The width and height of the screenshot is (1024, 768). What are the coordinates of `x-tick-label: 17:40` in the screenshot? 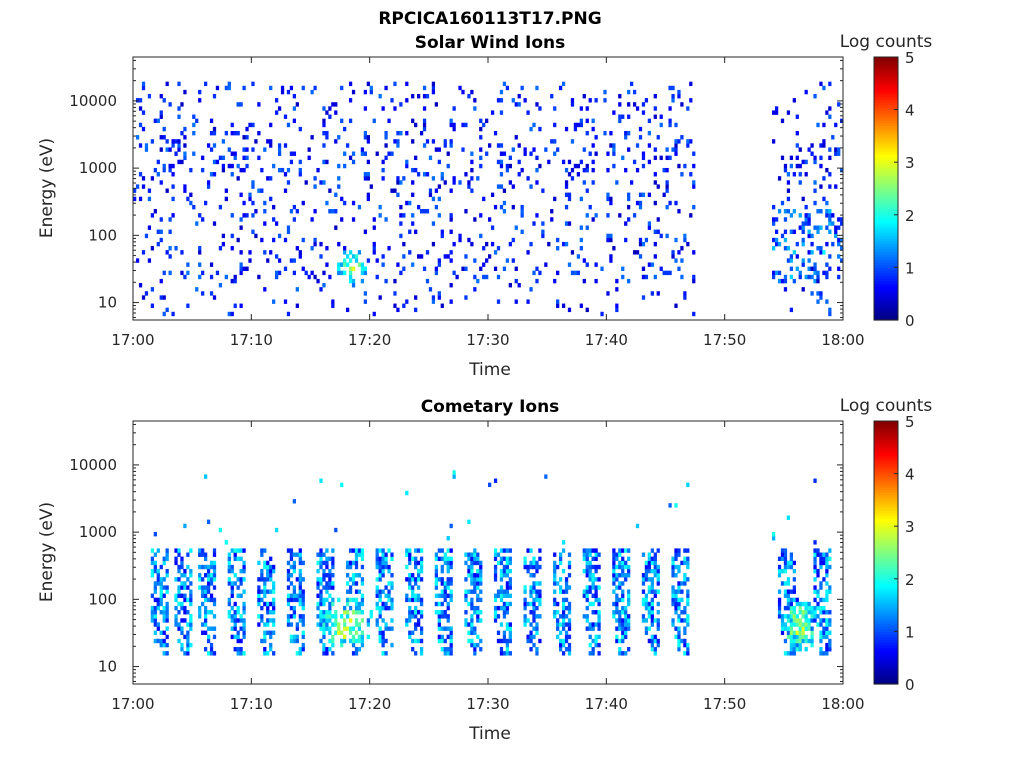 It's located at (606, 340).